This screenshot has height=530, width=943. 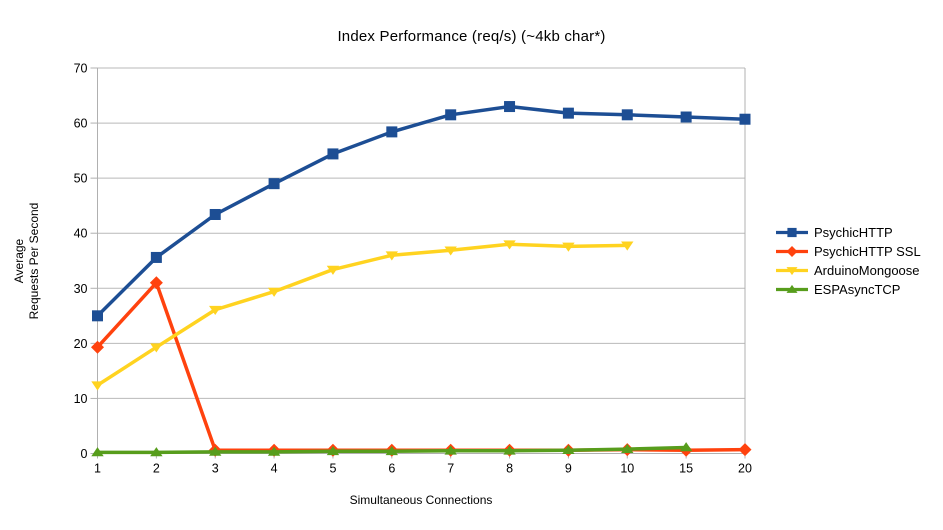 I want to click on y-tick-label-60: 60, so click(x=81, y=124).